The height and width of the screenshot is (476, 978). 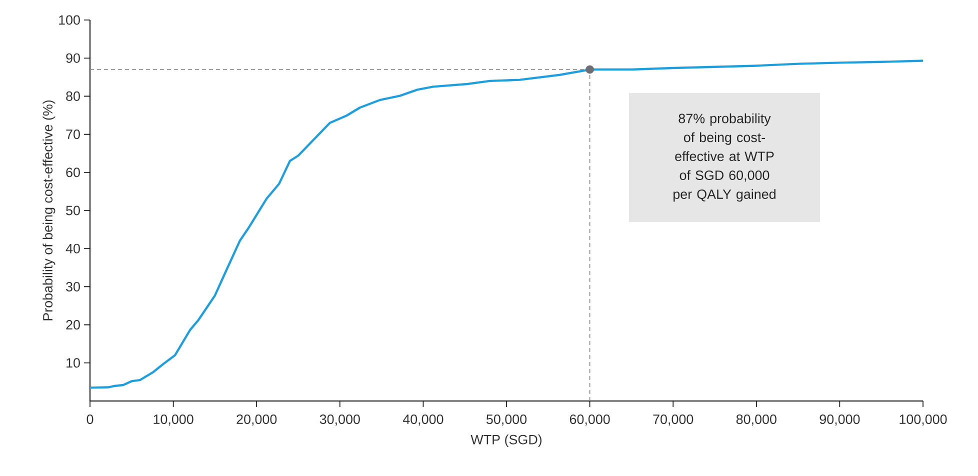 I want to click on y-tick-label: 60, so click(x=73, y=173).